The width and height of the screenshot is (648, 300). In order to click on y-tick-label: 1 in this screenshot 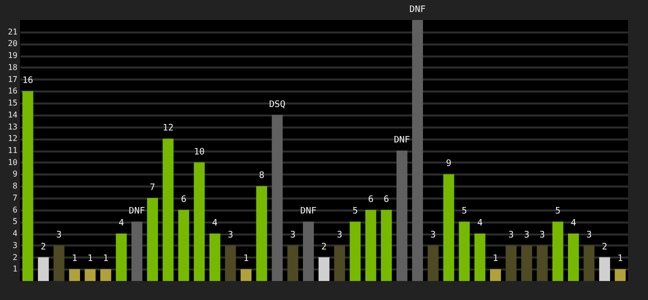, I will do `click(15, 269)`.